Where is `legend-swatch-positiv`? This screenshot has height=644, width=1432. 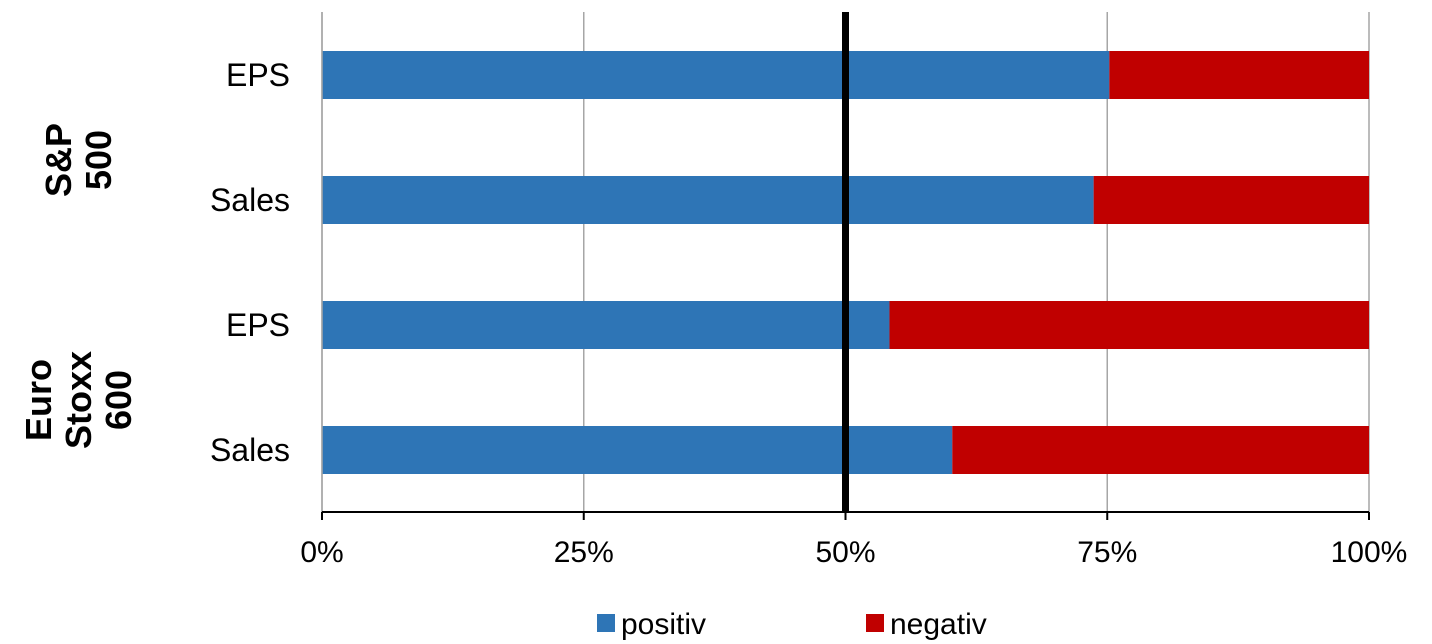
legend-swatch-positiv is located at coordinates (606, 623).